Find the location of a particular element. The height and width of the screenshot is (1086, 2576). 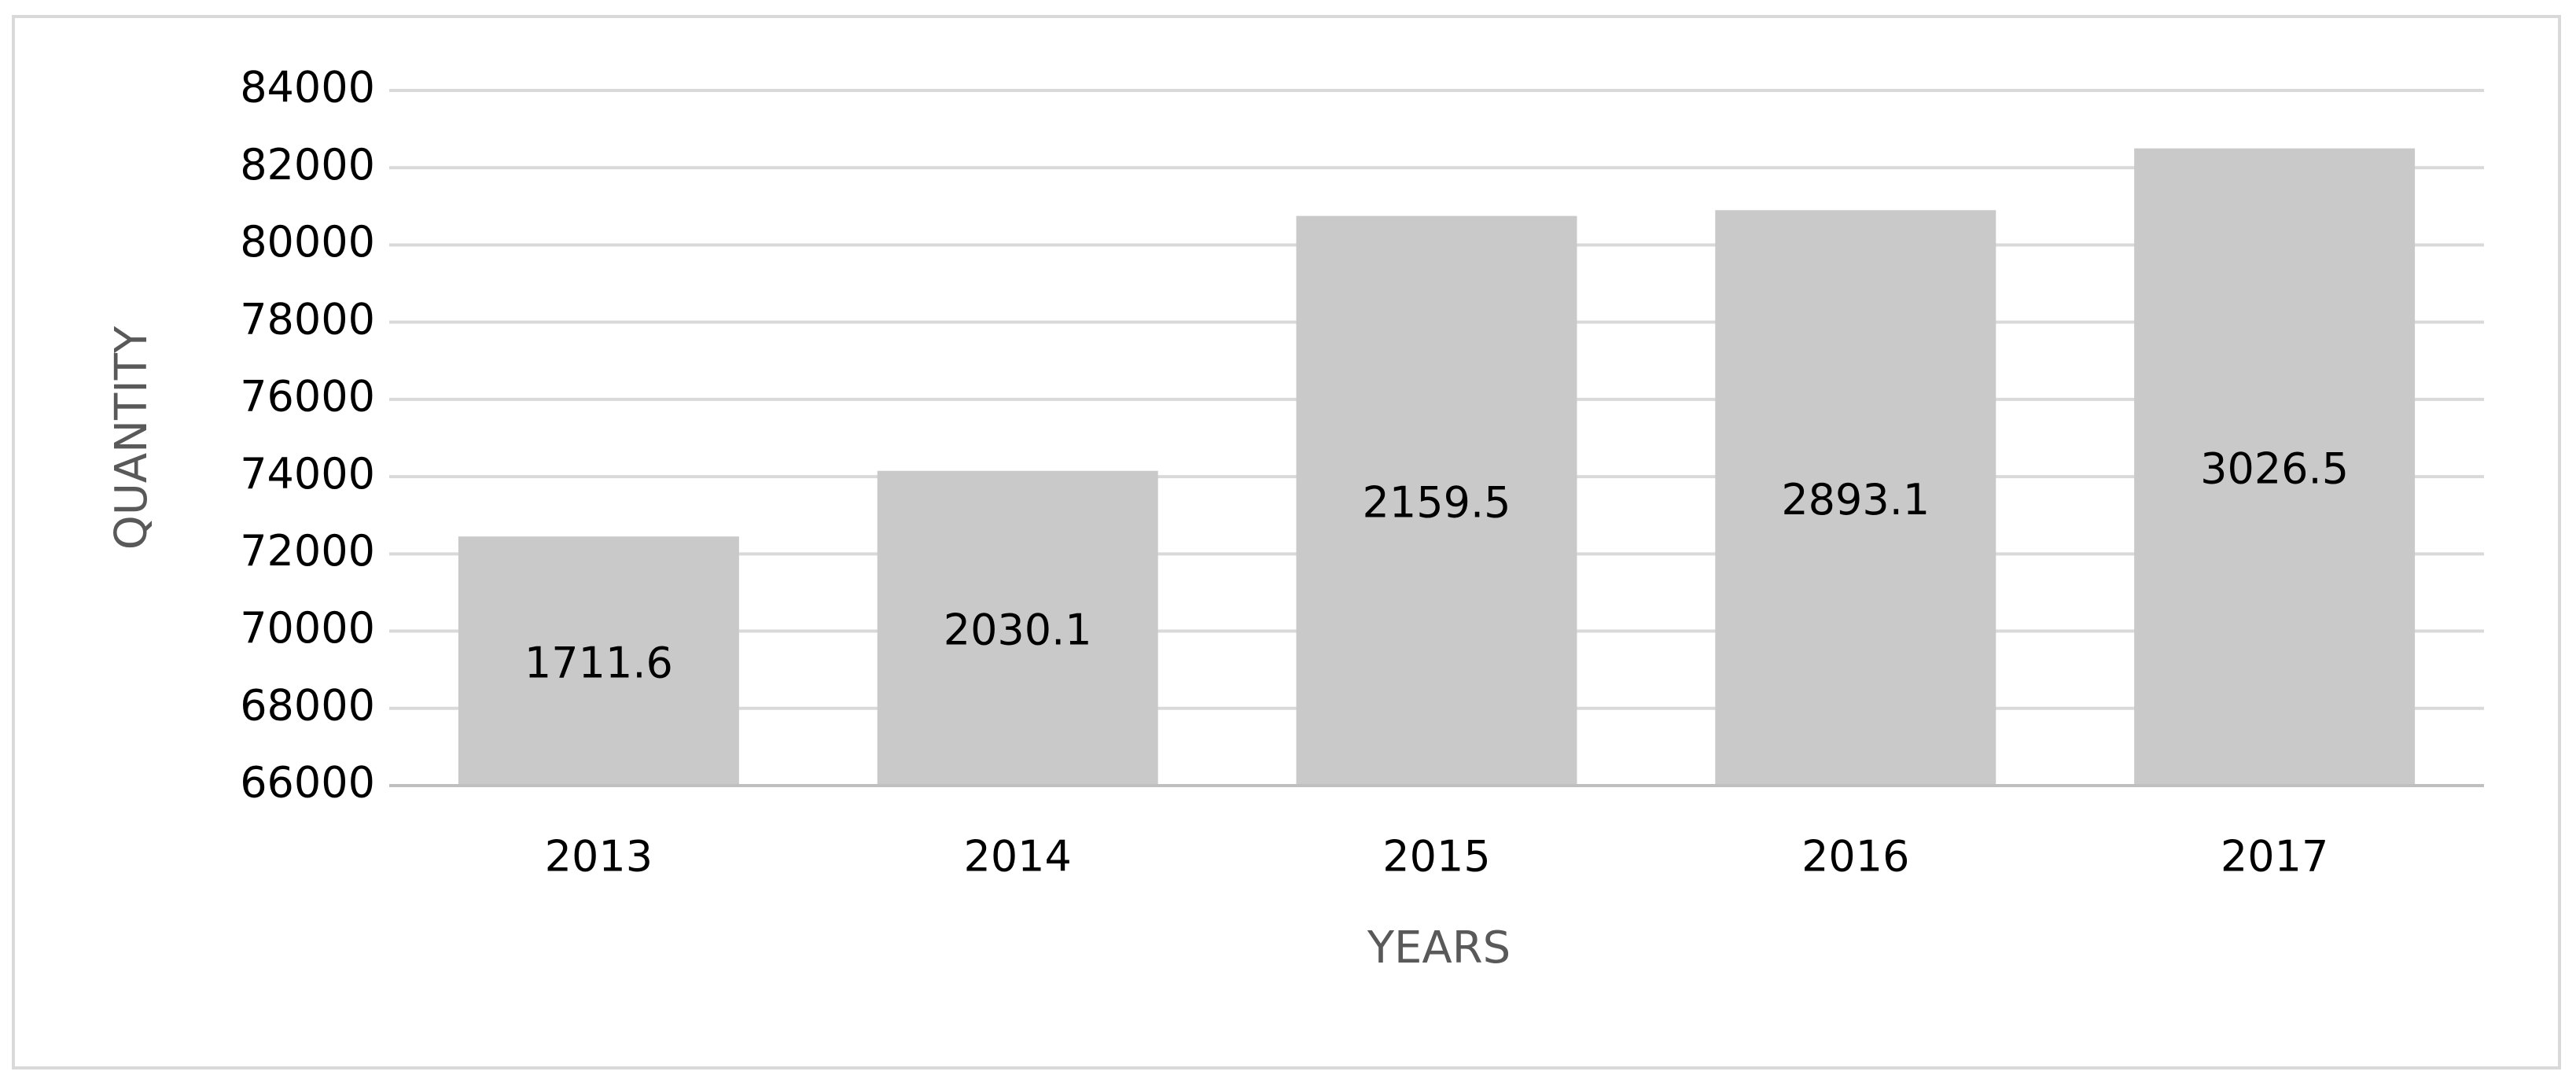

x-axis-title: YEARS is located at coordinates (1439, 948).